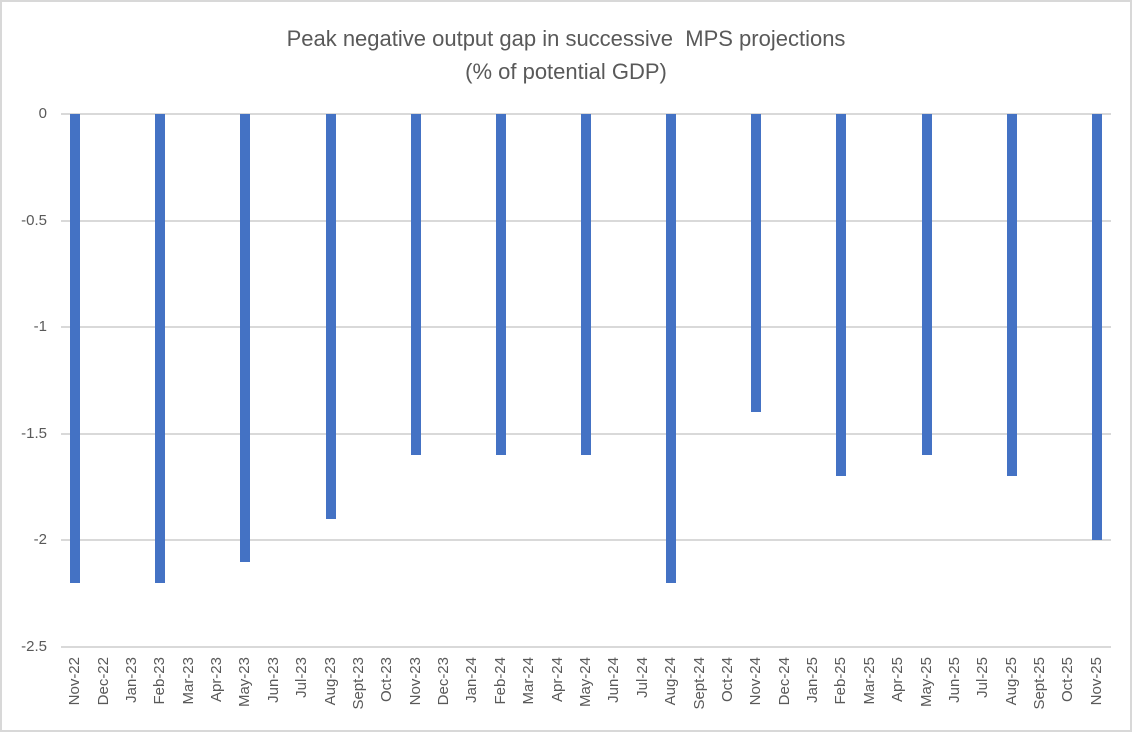 Image resolution: width=1132 pixels, height=732 pixels. Describe the element at coordinates (926, 682) in the screenshot. I see `x-tick-label: May-25` at that location.